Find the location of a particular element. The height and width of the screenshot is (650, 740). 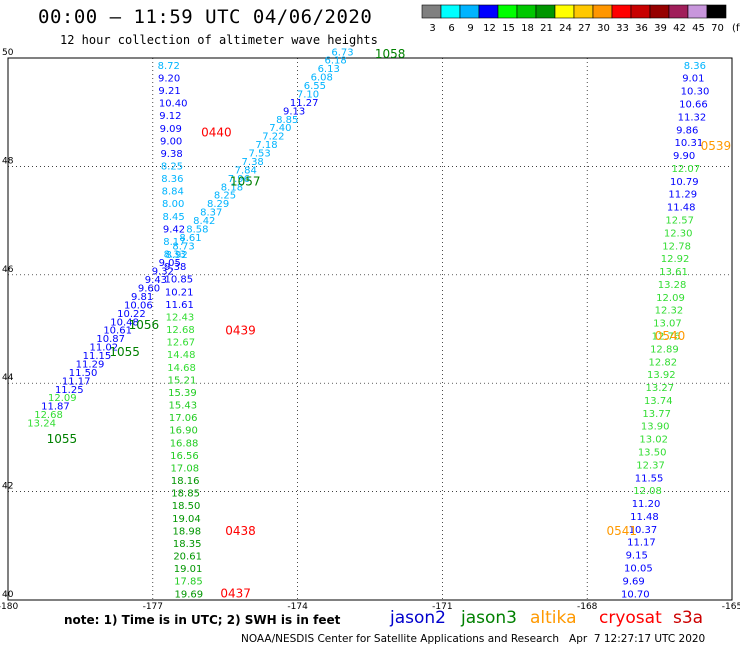

wave-height-label: 11.55 is located at coordinates (649, 478).